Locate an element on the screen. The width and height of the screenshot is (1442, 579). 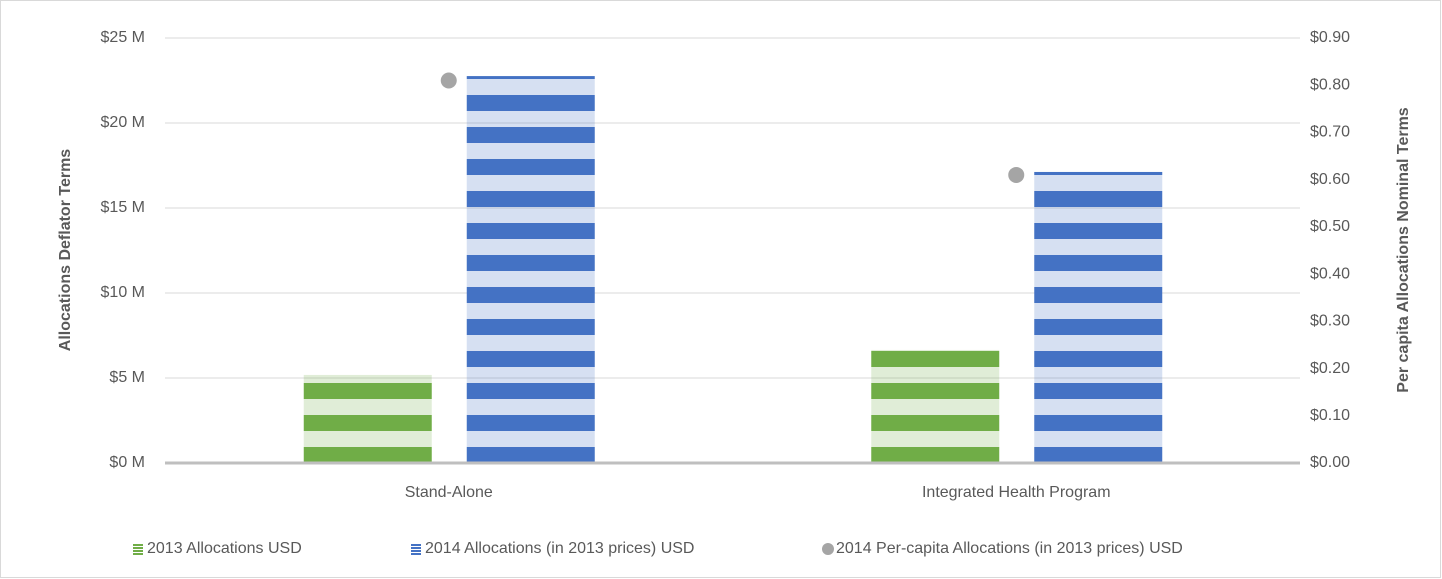
y-tick-label: $5 M is located at coordinates (127, 377).